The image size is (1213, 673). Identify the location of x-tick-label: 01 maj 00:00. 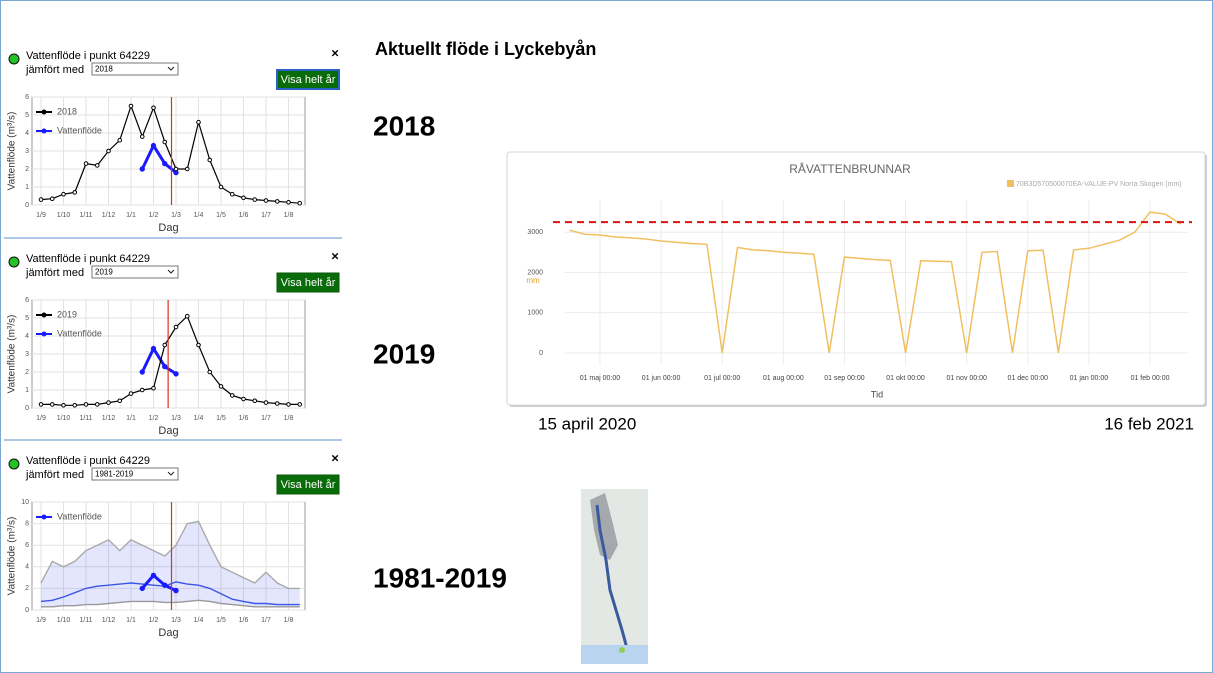
(600, 378).